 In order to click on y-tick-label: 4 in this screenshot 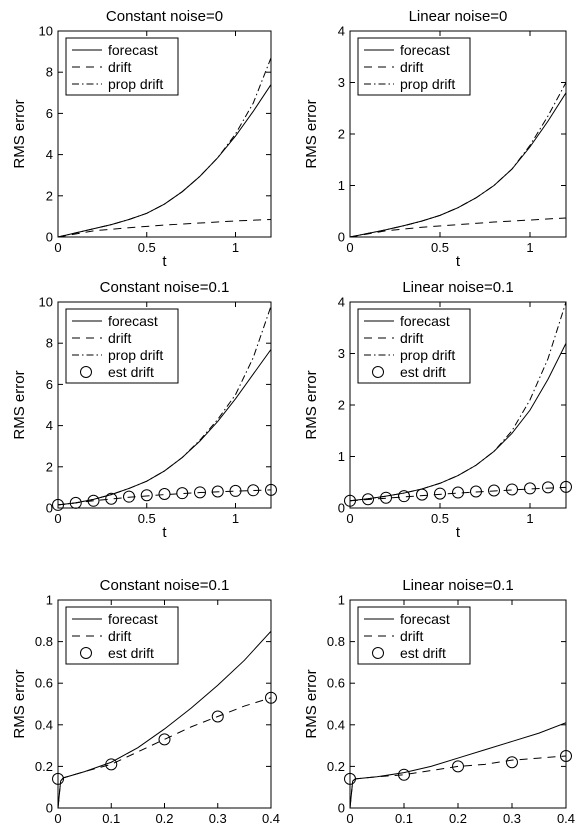, I will do `click(49, 154)`.